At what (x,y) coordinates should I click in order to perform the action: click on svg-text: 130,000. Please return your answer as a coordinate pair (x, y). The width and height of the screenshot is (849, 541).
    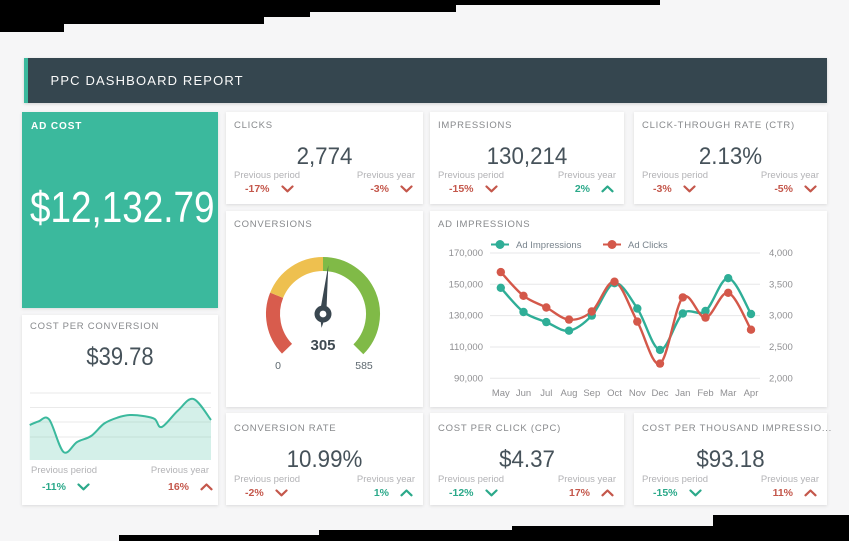
    Looking at the image, I should click on (466, 316).